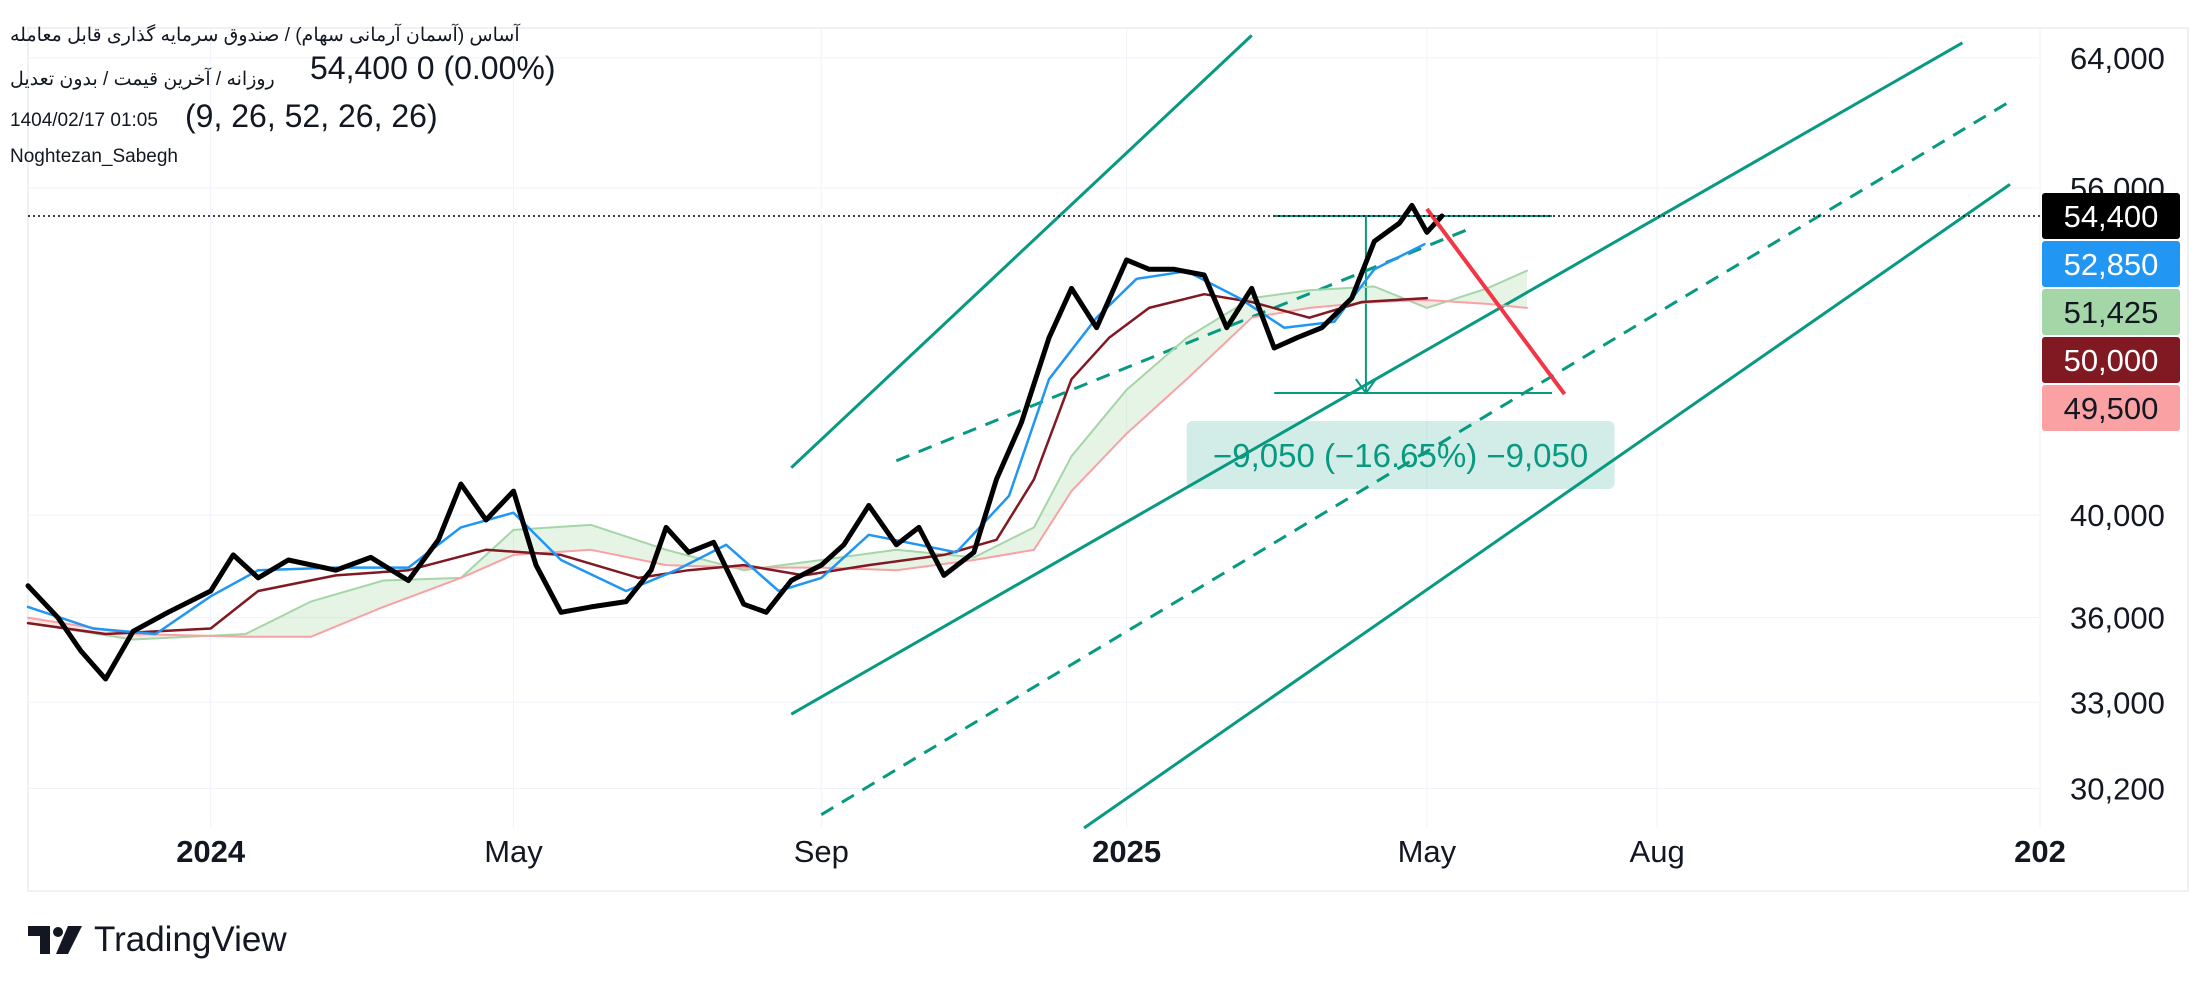 The width and height of the screenshot is (2209, 982). I want to click on price-label-text: 50,000, so click(2111, 360).